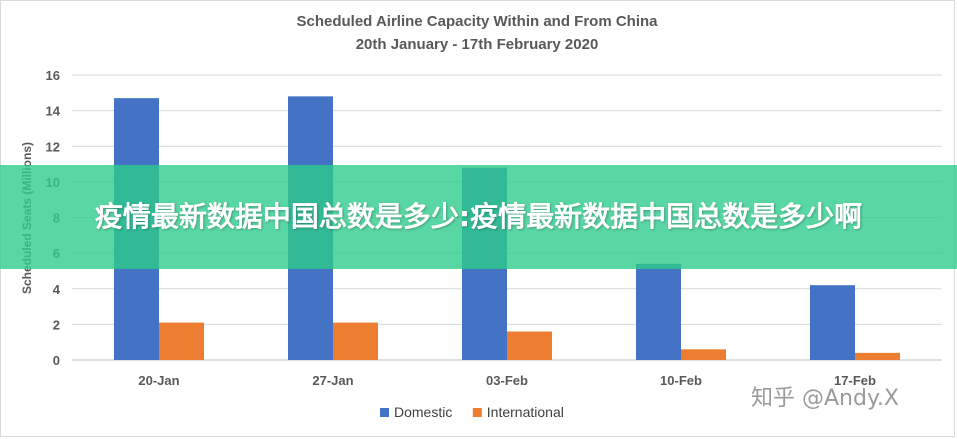 Image resolution: width=957 pixels, height=439 pixels. I want to click on x-tick-label: 03-Feb, so click(507, 380).